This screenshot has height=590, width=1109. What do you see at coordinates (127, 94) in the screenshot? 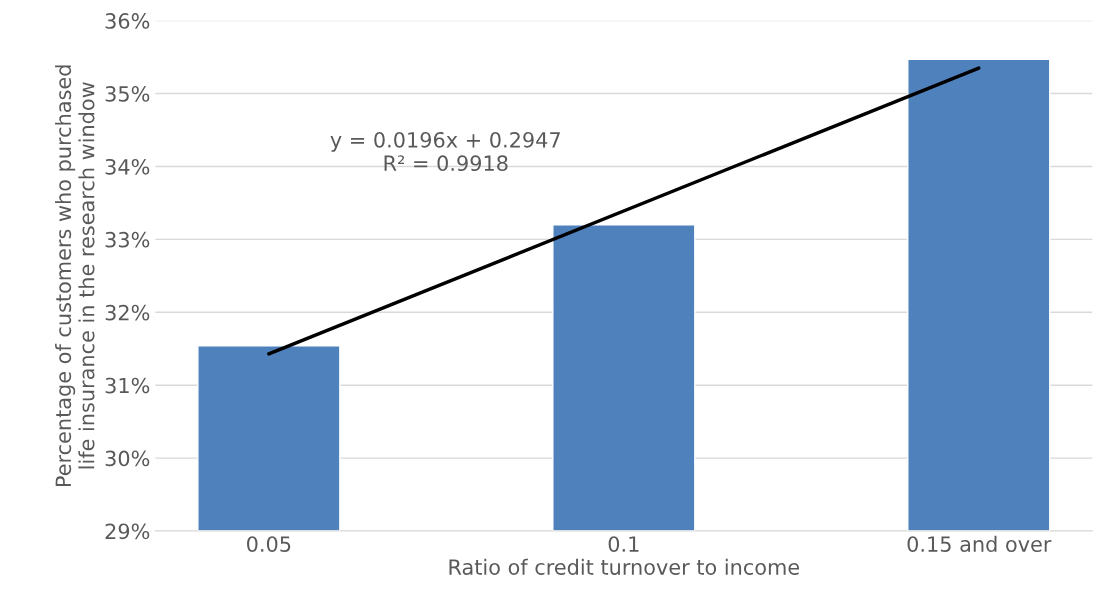
I see `y-tick-label: 35%` at bounding box center [127, 94].